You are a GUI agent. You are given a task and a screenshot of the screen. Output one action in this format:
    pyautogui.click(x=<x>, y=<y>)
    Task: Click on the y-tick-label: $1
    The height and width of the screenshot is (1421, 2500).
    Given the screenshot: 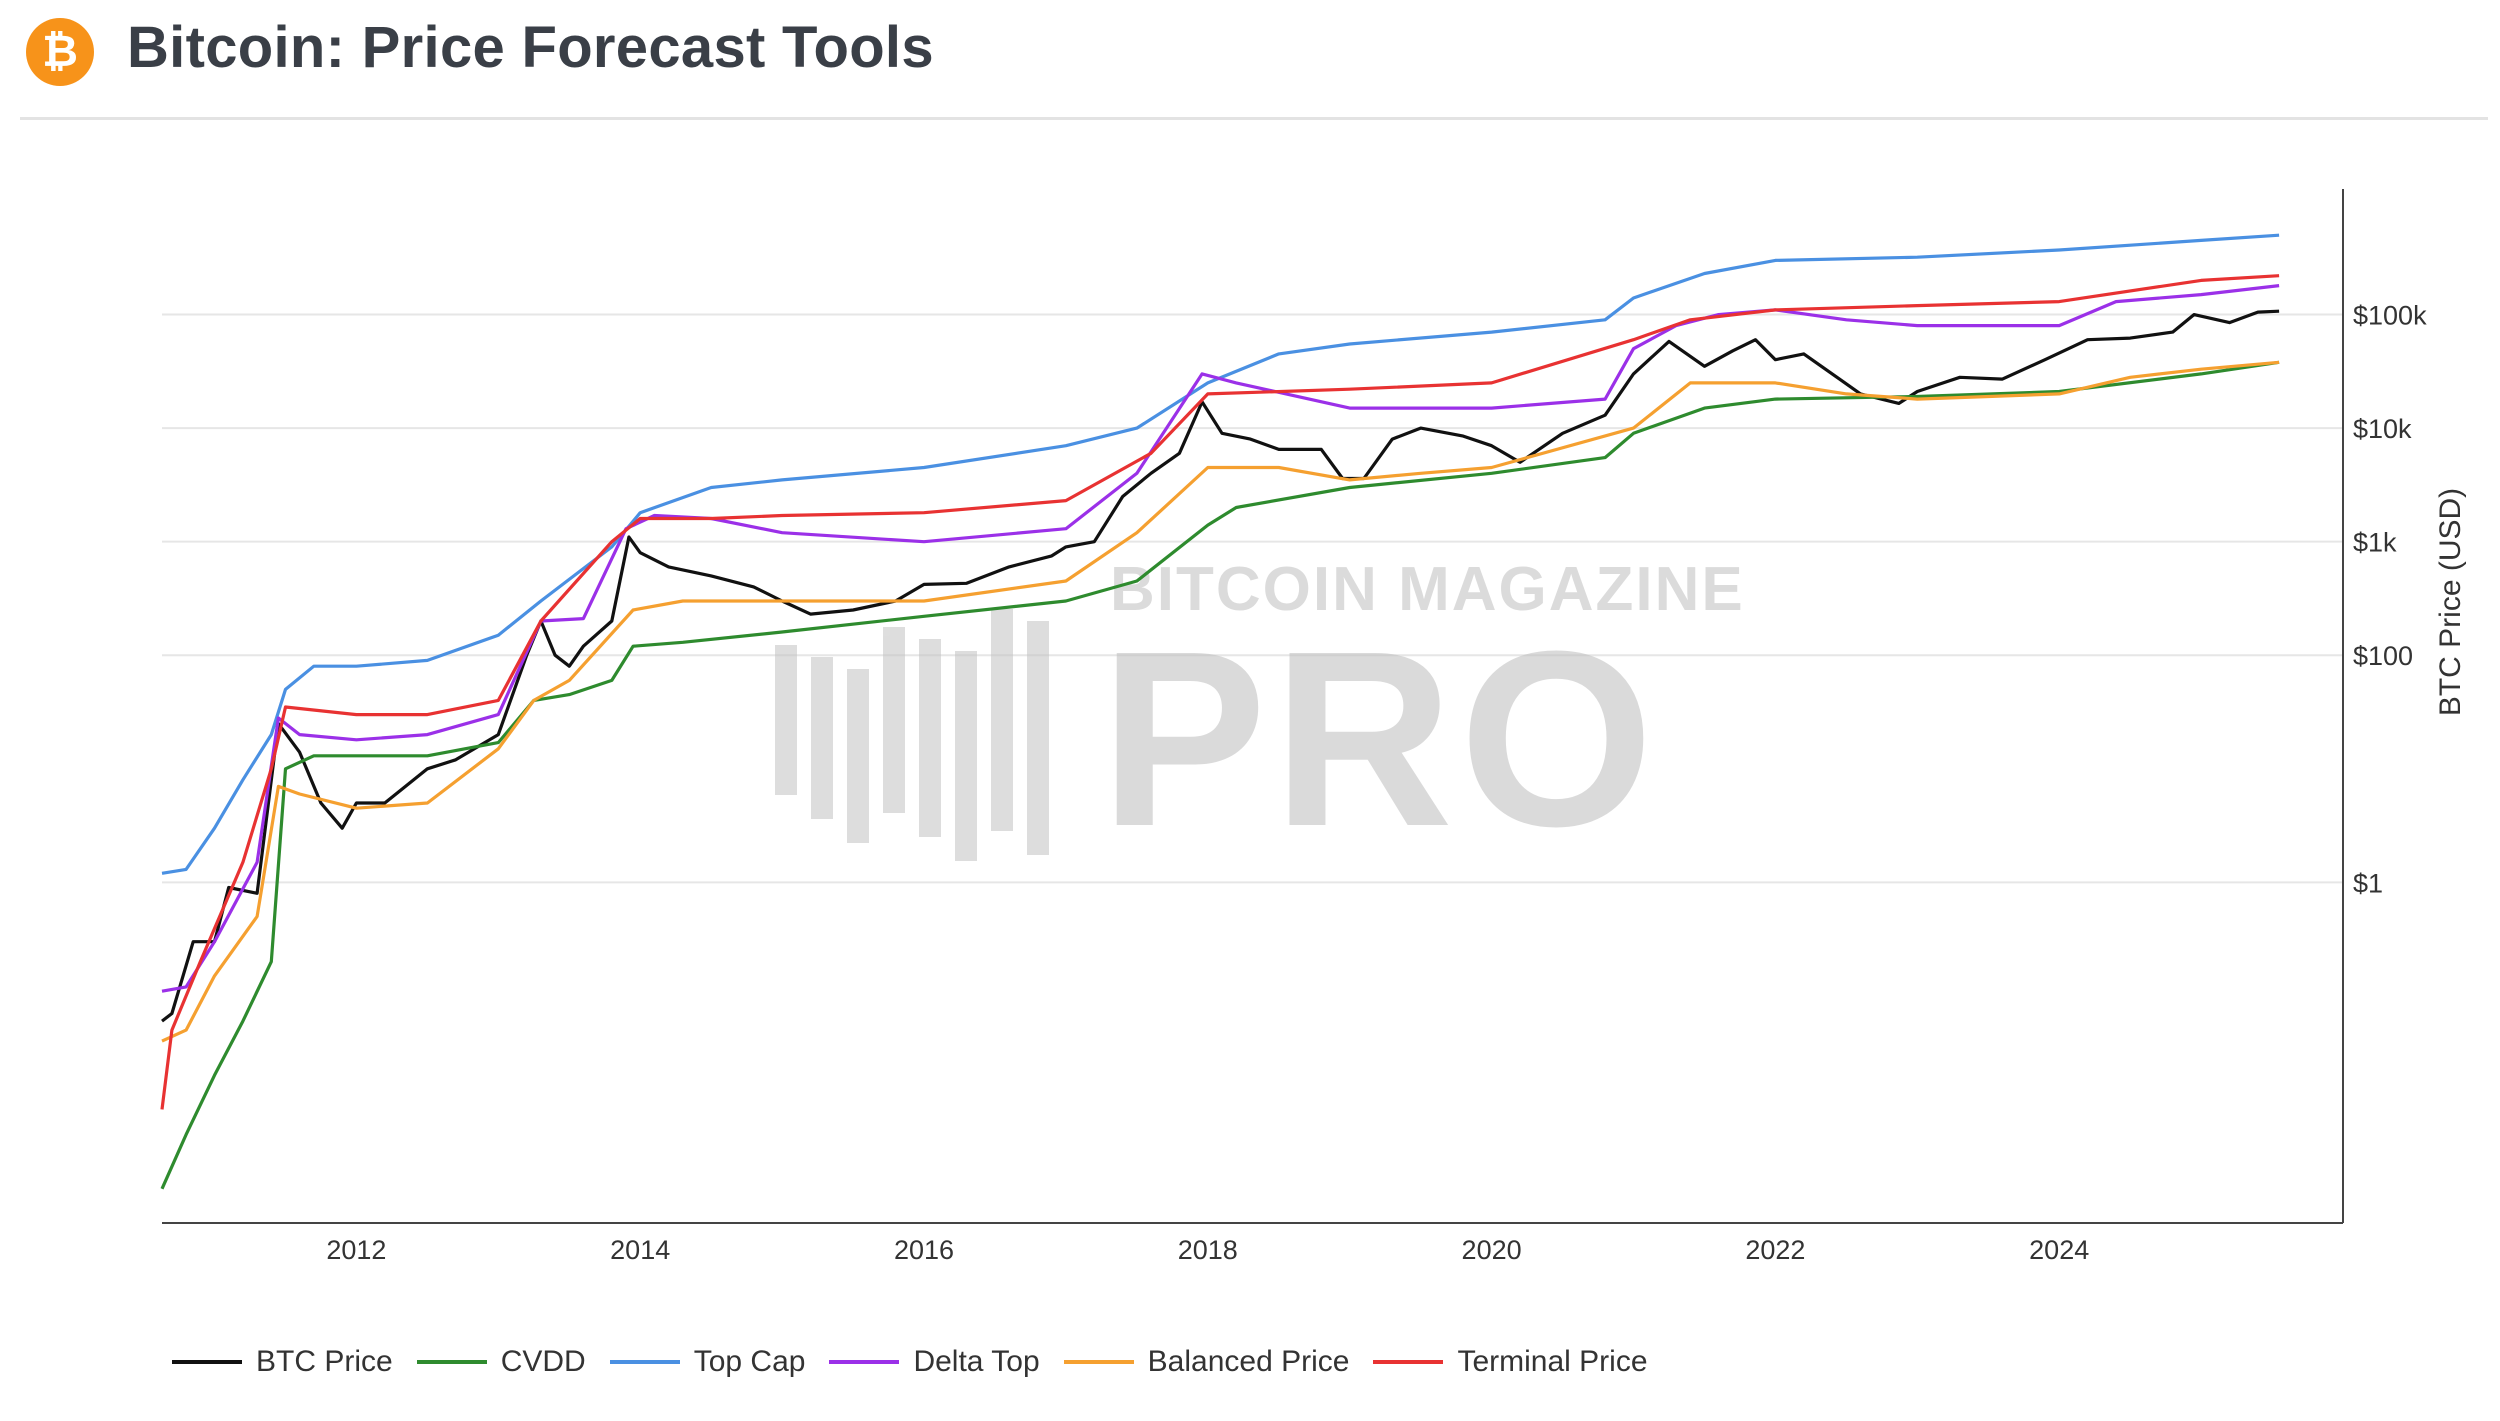 What is the action you would take?
    pyautogui.click(x=2368, y=883)
    